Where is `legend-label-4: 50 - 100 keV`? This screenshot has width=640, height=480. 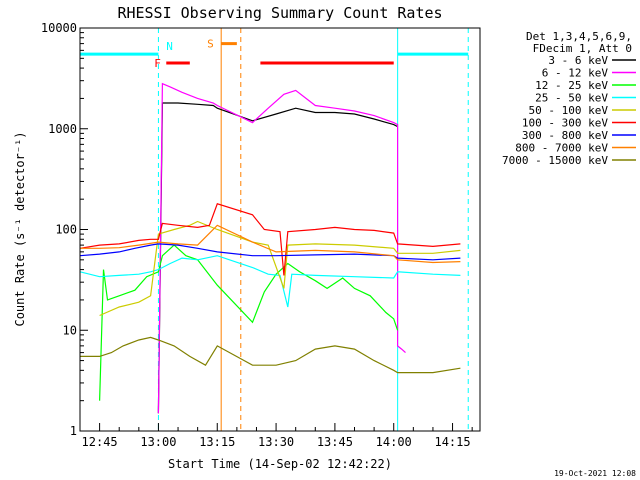 legend-label-4: 50 - 100 keV is located at coordinates (569, 110).